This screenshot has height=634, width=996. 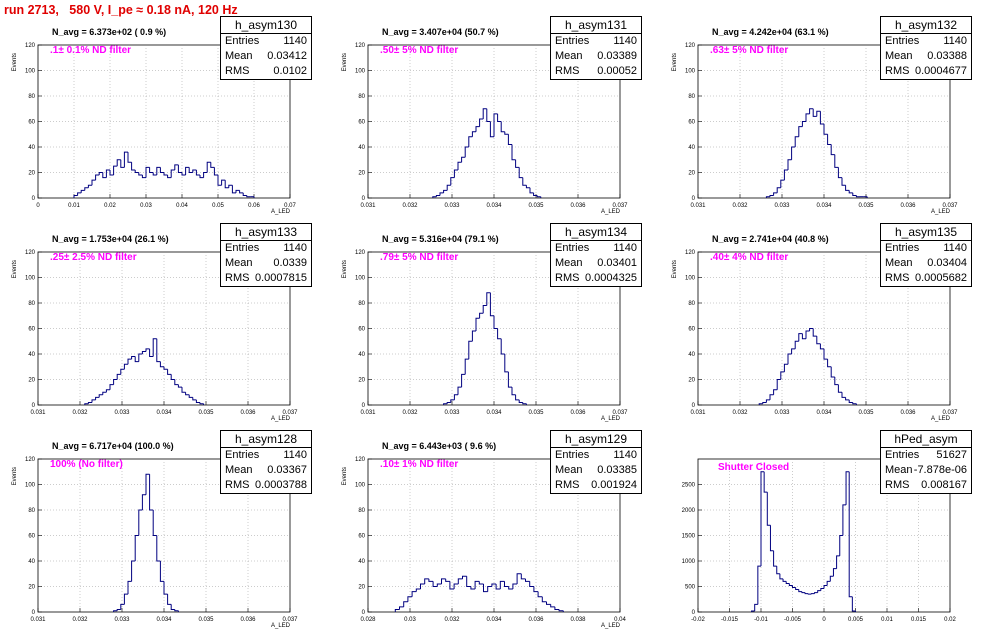 I want to click on y-tick-label: 120, so click(x=360, y=460).